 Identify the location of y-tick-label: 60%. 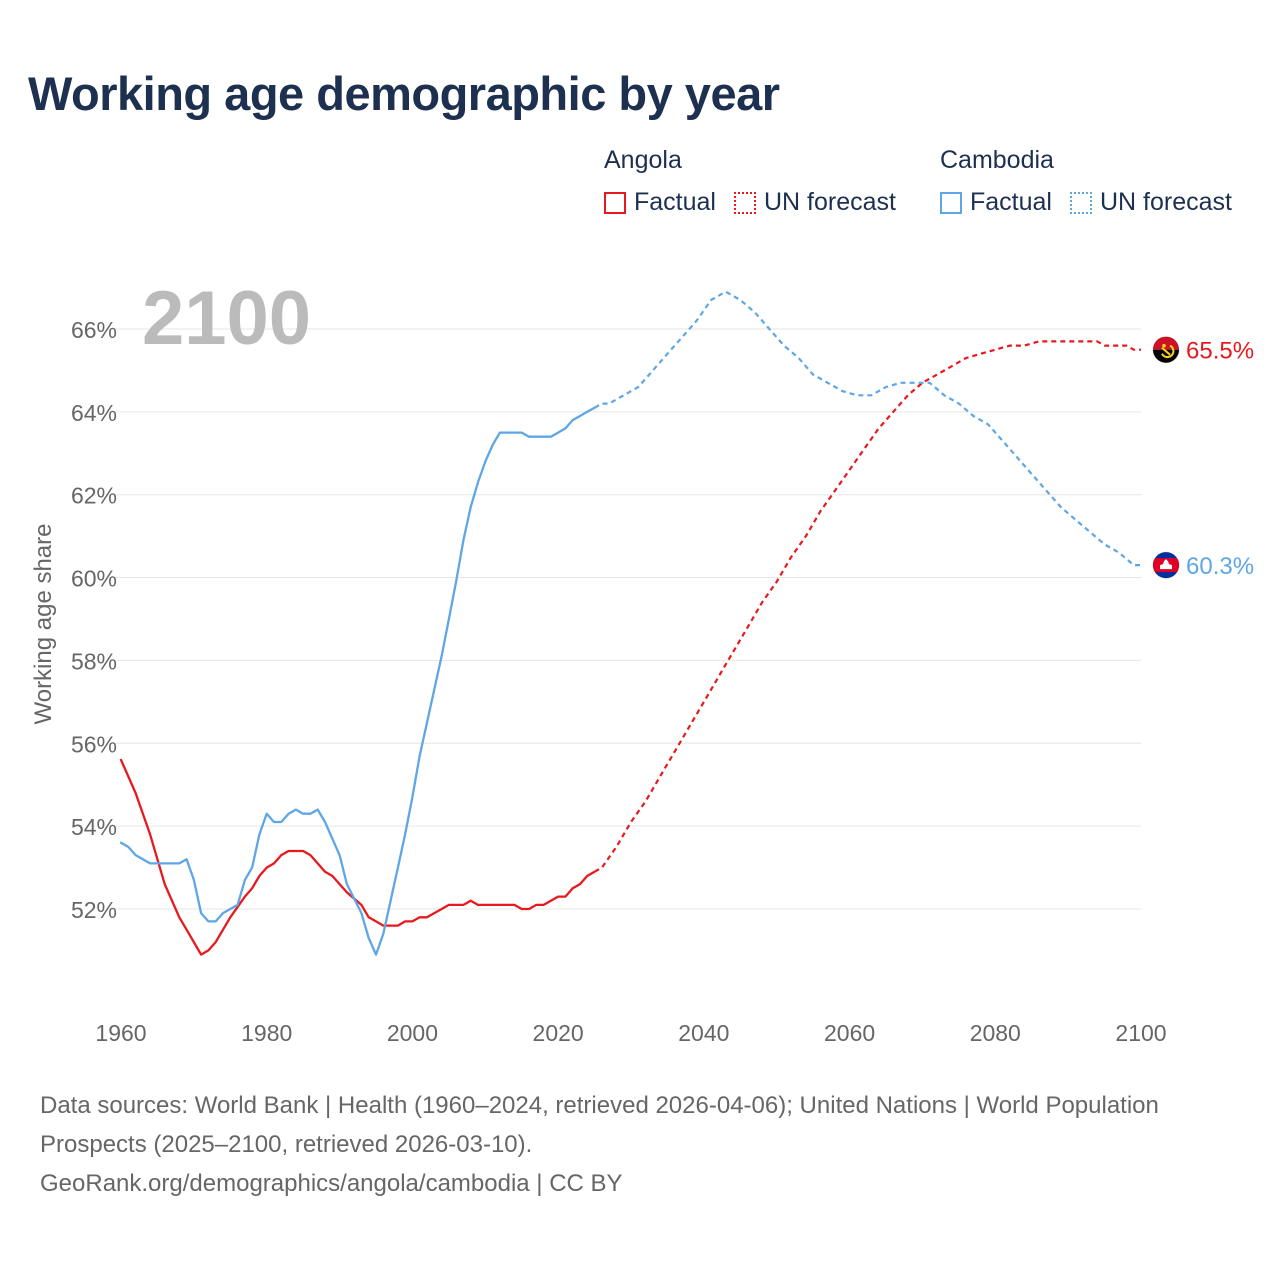
(94, 579).